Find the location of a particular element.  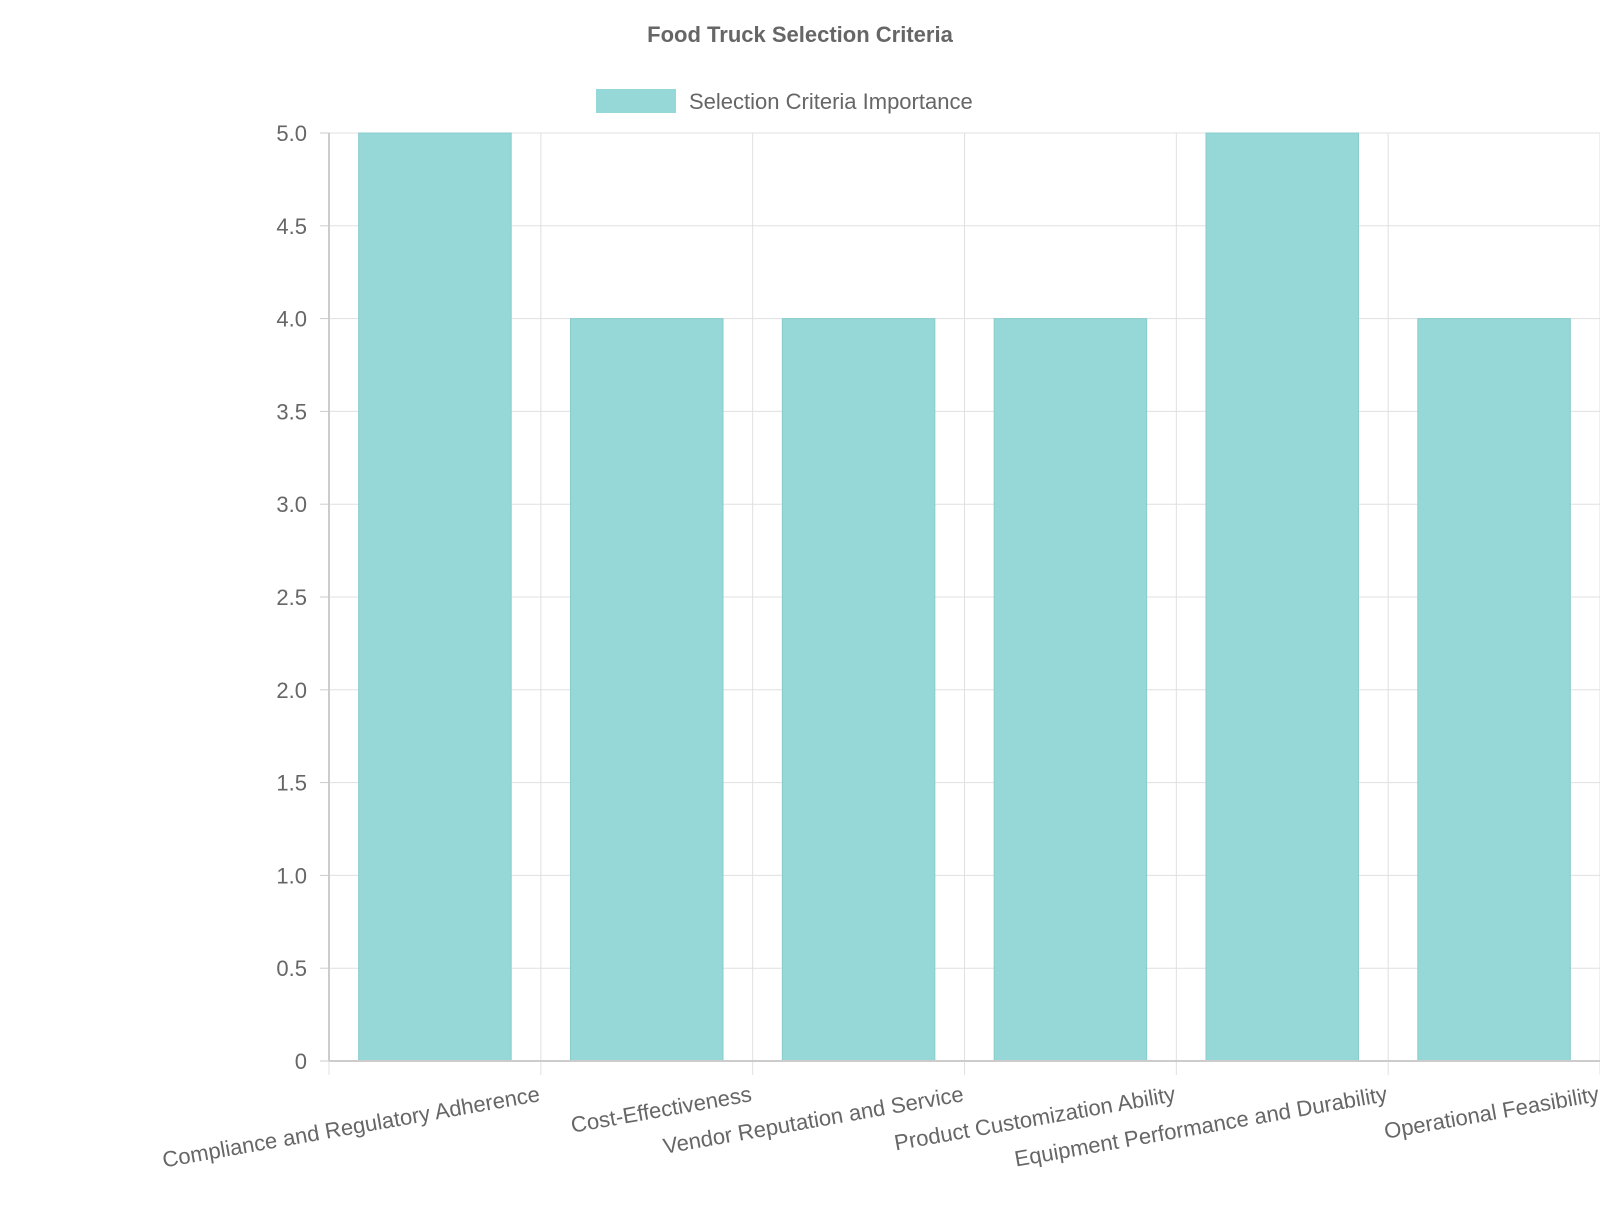

x-tick-label: Compliance and Regulatory Adherence is located at coordinates (350, 1126).